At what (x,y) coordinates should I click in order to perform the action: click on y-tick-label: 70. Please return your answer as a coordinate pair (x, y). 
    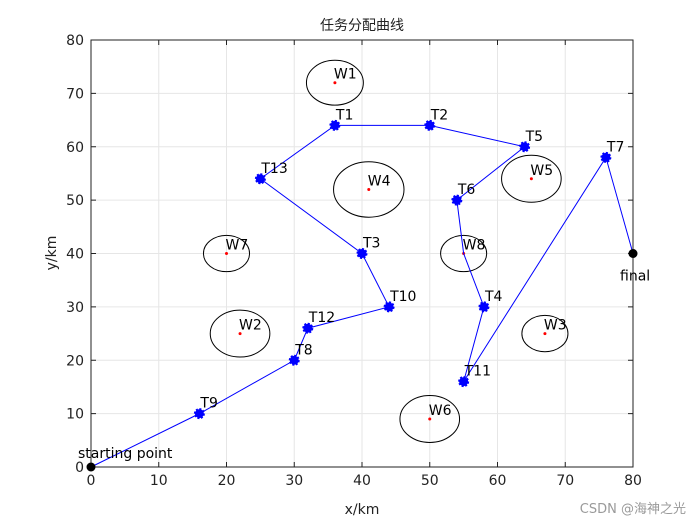
    Looking at the image, I should click on (75, 94).